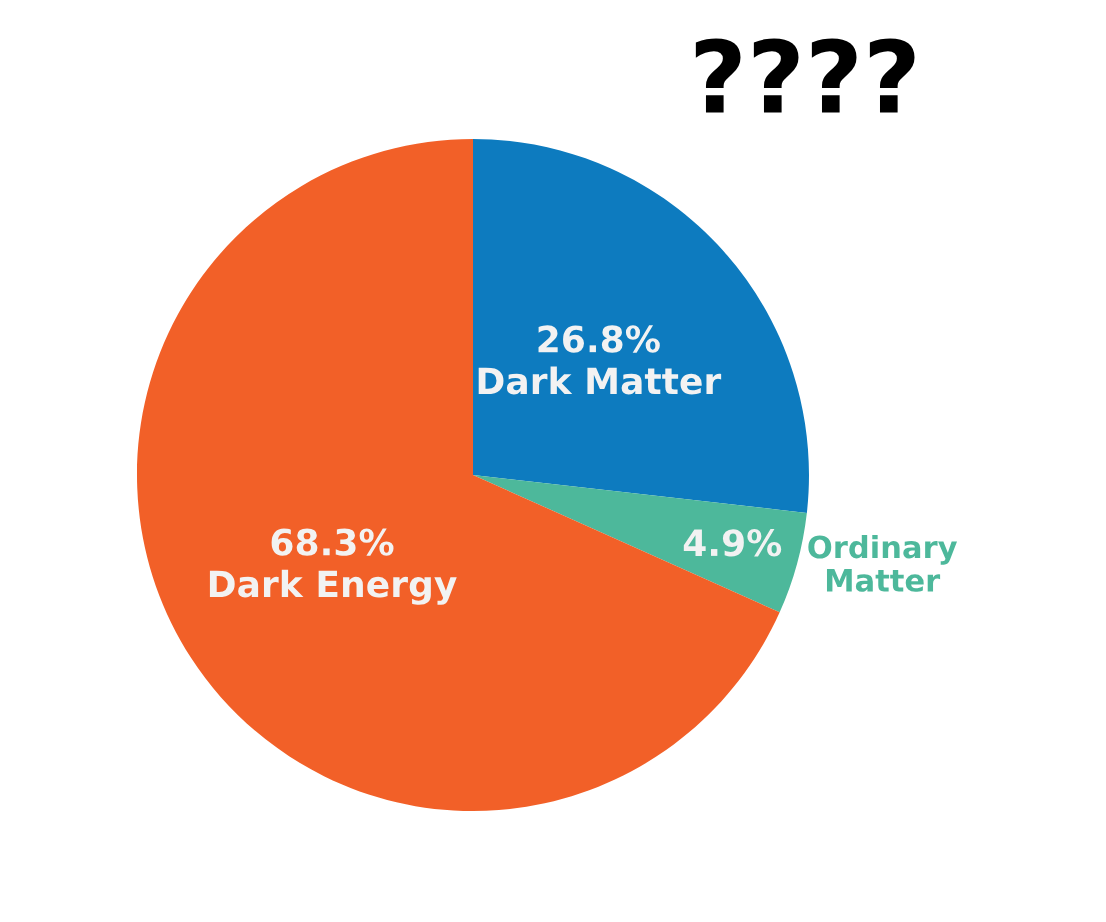 Image resolution: width=1106 pixels, height=922 pixels. Describe the element at coordinates (332, 542) in the screenshot. I see `data-label: 68.3%` at that location.